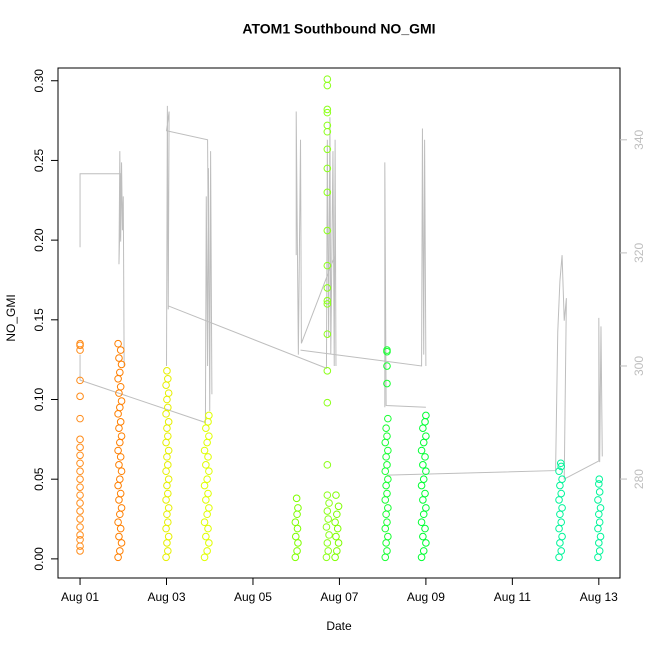  Describe the element at coordinates (426, 597) in the screenshot. I see `x-tick-label: Aug 09` at that location.